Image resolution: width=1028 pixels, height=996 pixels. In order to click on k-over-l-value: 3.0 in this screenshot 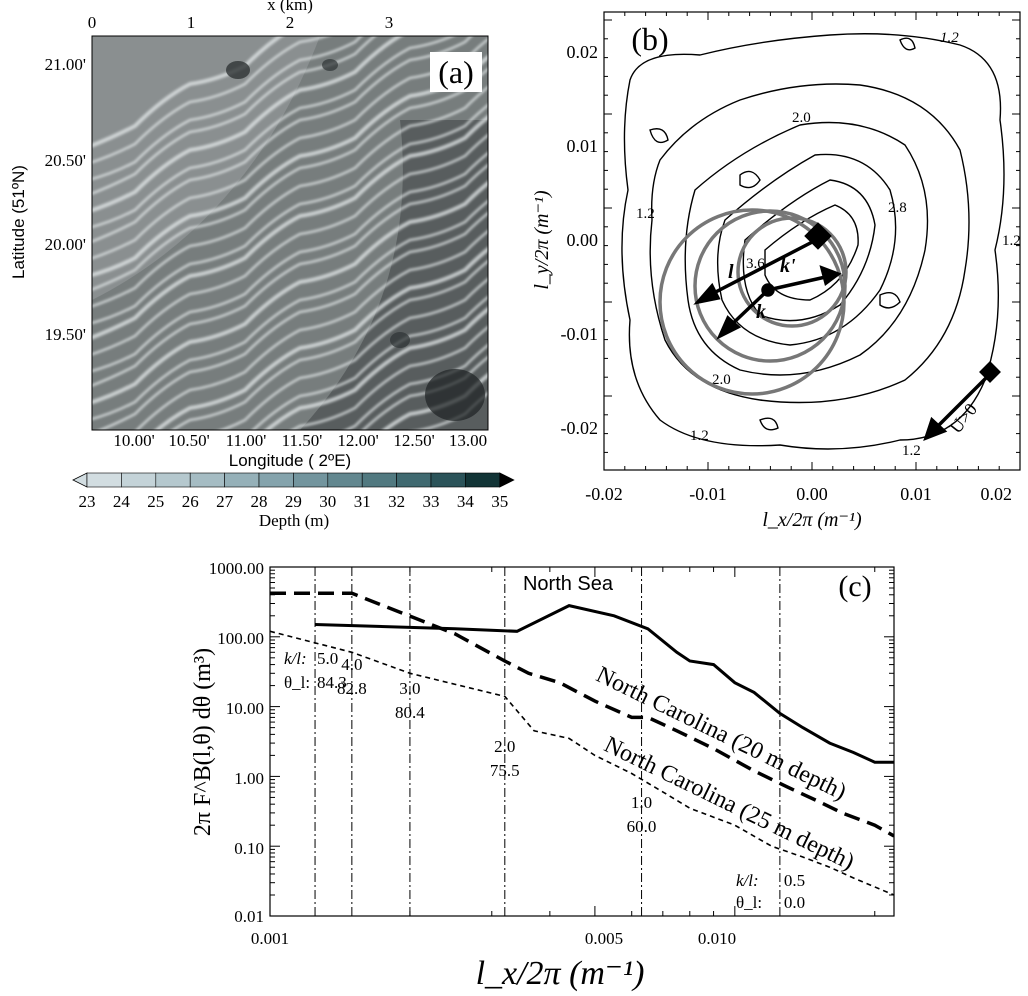, I will do `click(409, 688)`.